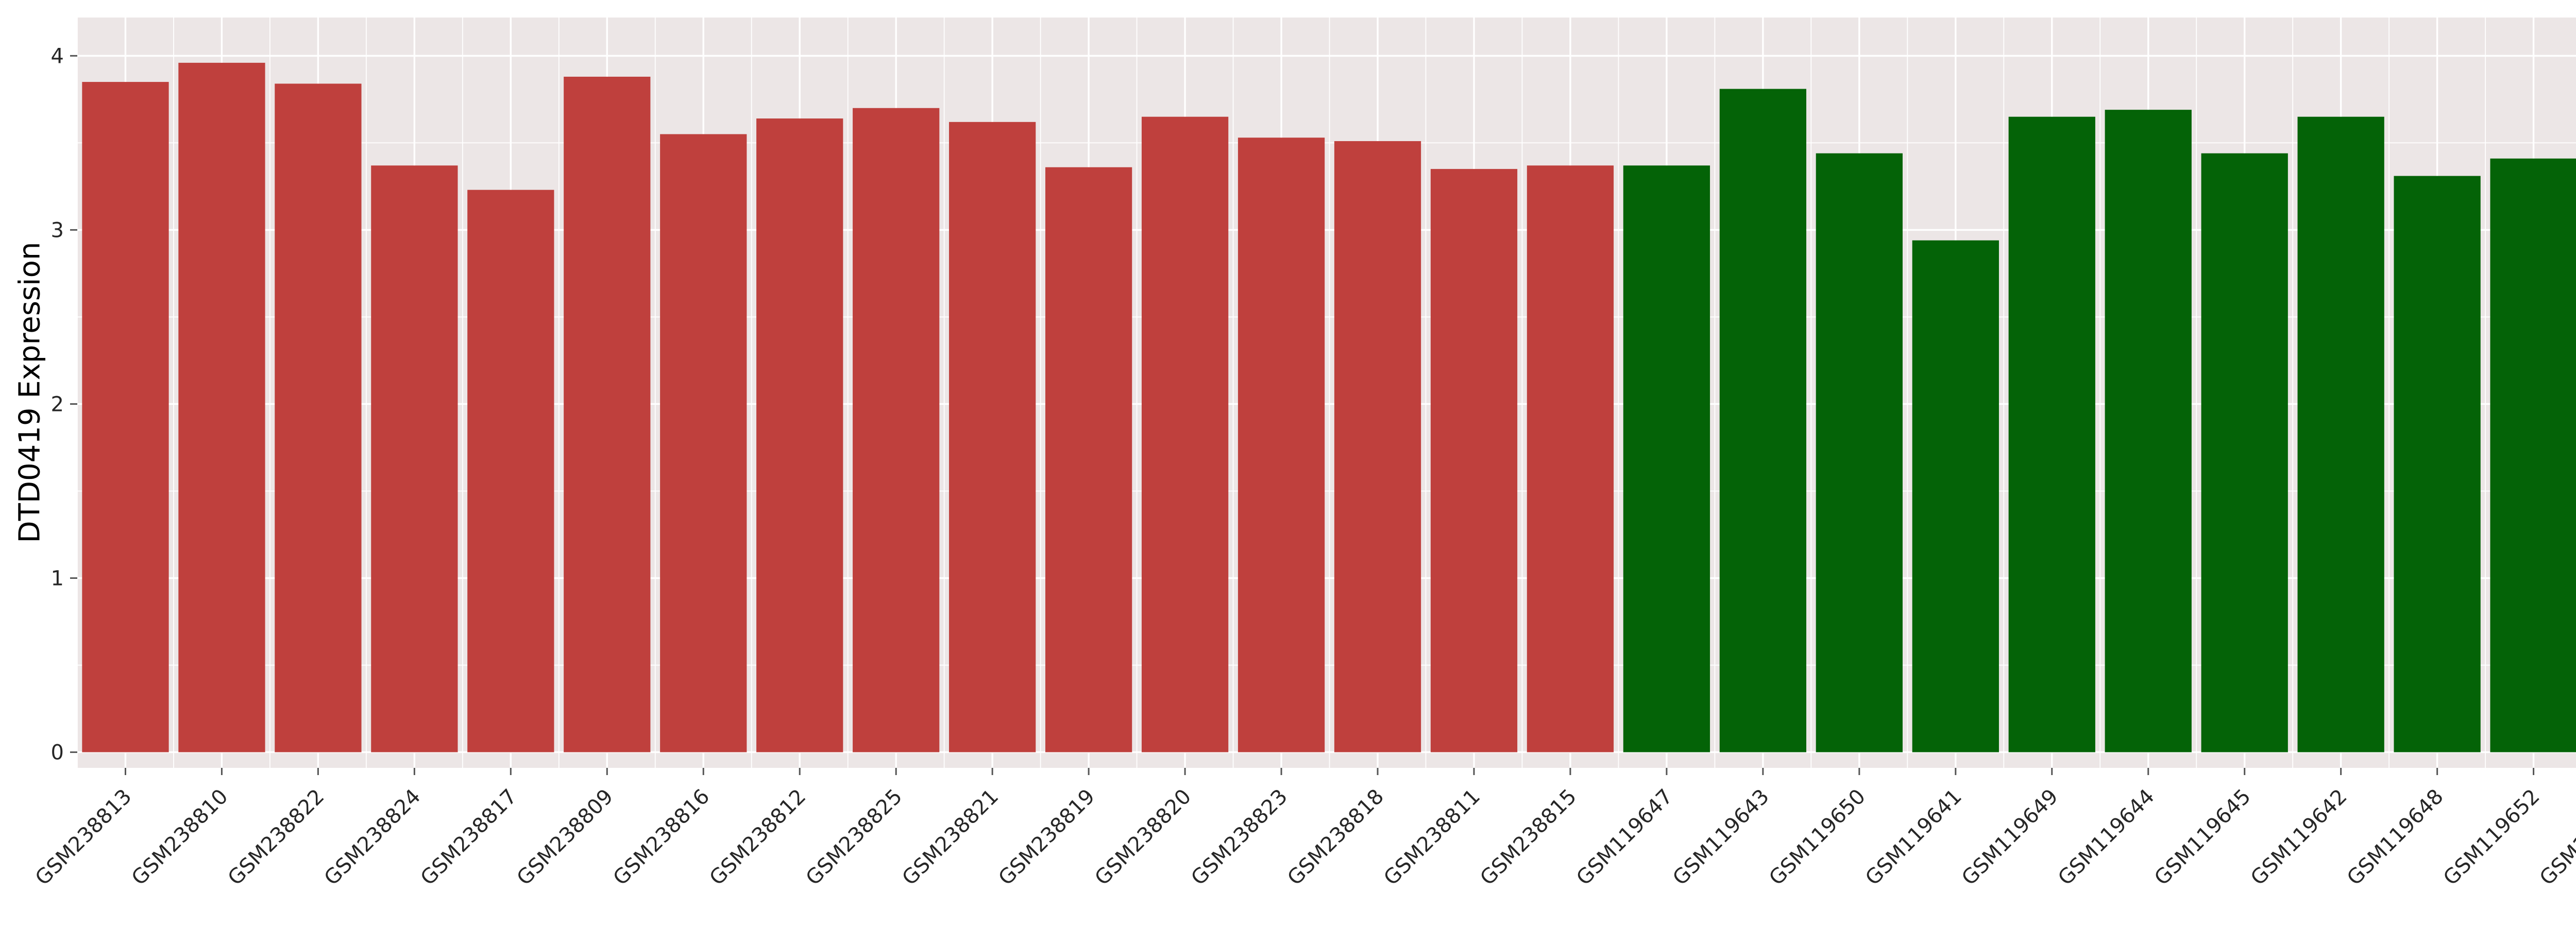 The height and width of the screenshot is (927, 2576). What do you see at coordinates (1239, 837) in the screenshot?
I see `x-tick-label: GSM238823` at bounding box center [1239, 837].